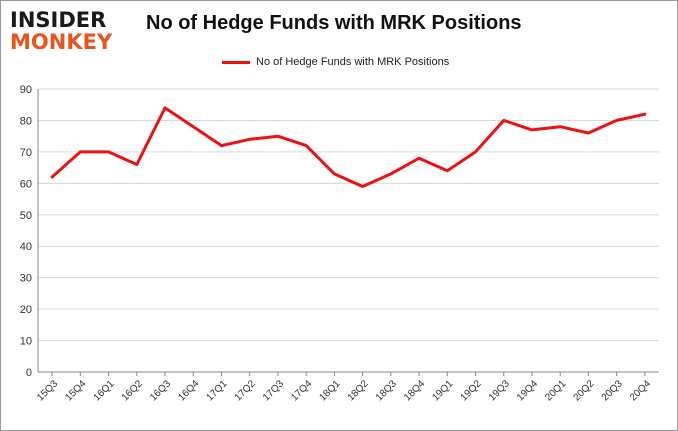 This screenshot has height=431, width=678. What do you see at coordinates (26, 279) in the screenshot?
I see `y-tick-label: 30` at bounding box center [26, 279].